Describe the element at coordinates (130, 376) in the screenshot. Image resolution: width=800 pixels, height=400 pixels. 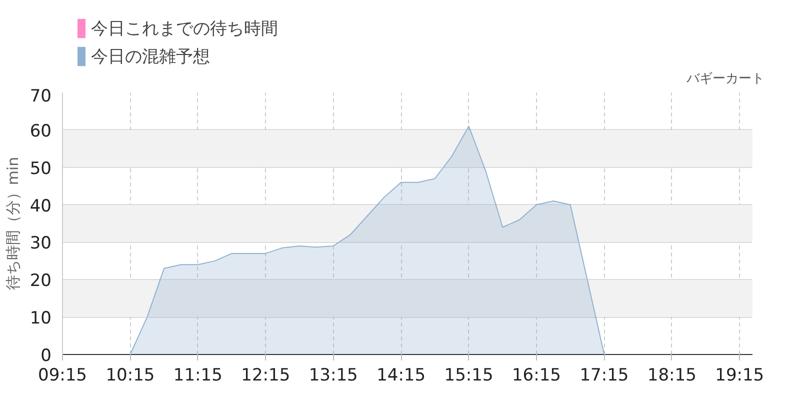
I see `x-tick-label: 10:15` at that location.